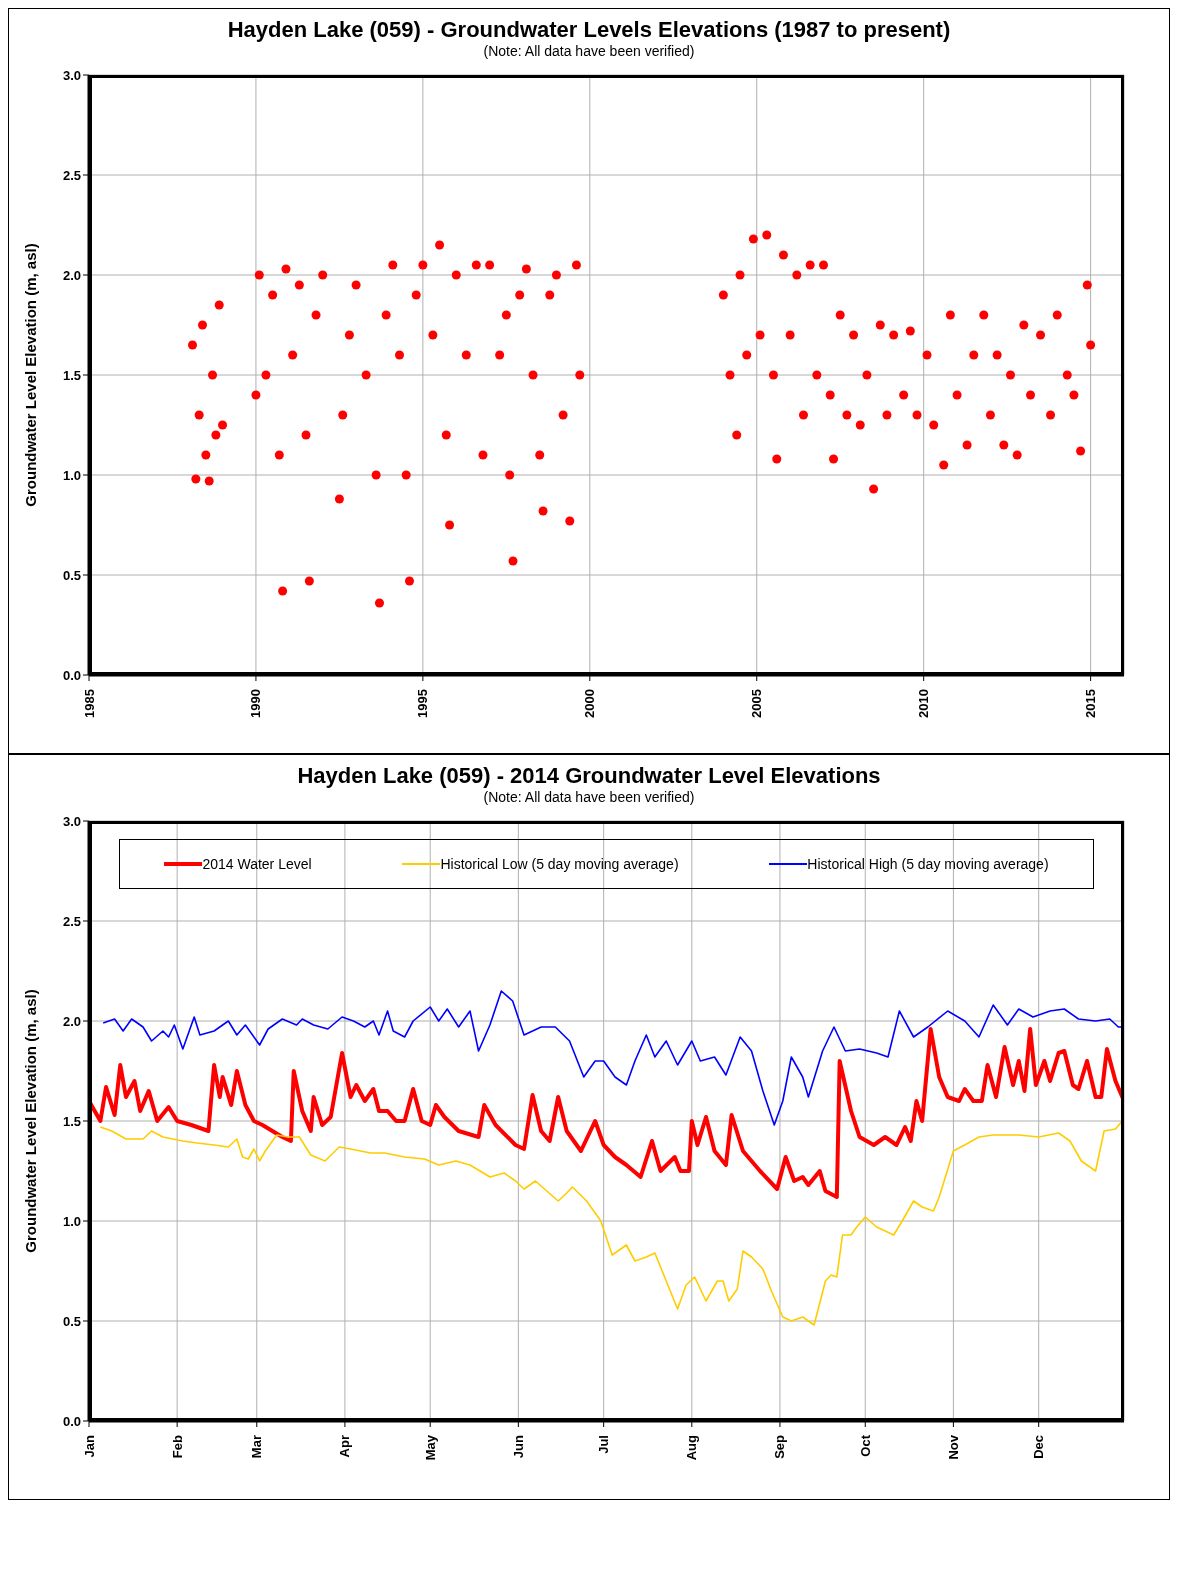 The width and height of the screenshot is (1182, 1574). Describe the element at coordinates (559, 864) in the screenshot. I see `legend-label: Historical Low (5 day moving average)` at that location.